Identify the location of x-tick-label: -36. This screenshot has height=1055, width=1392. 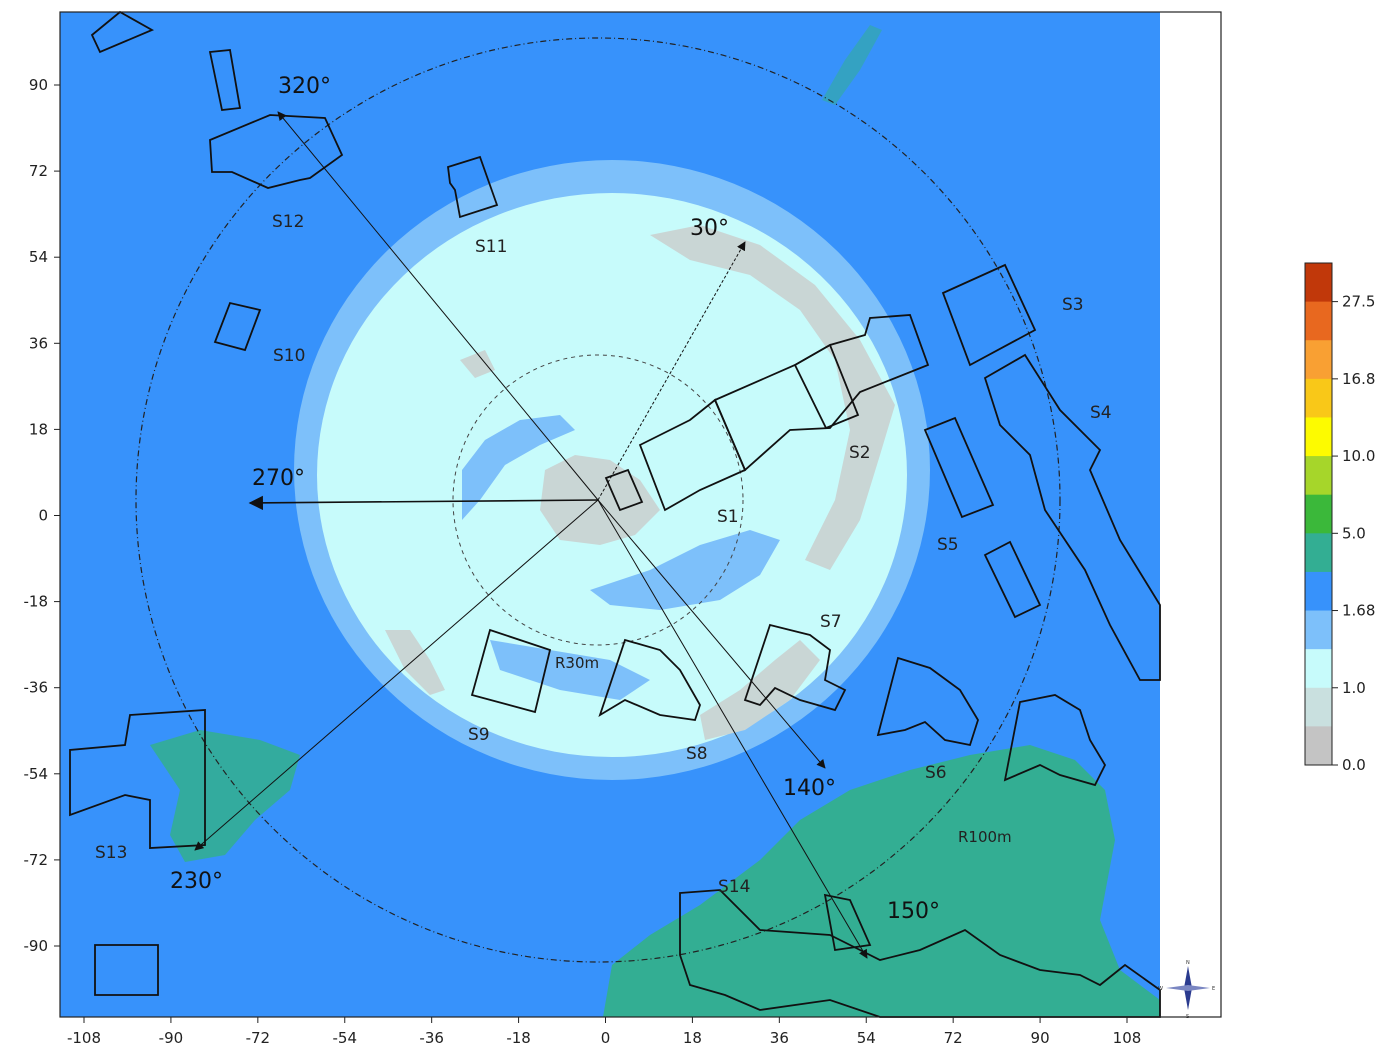
(431, 1038).